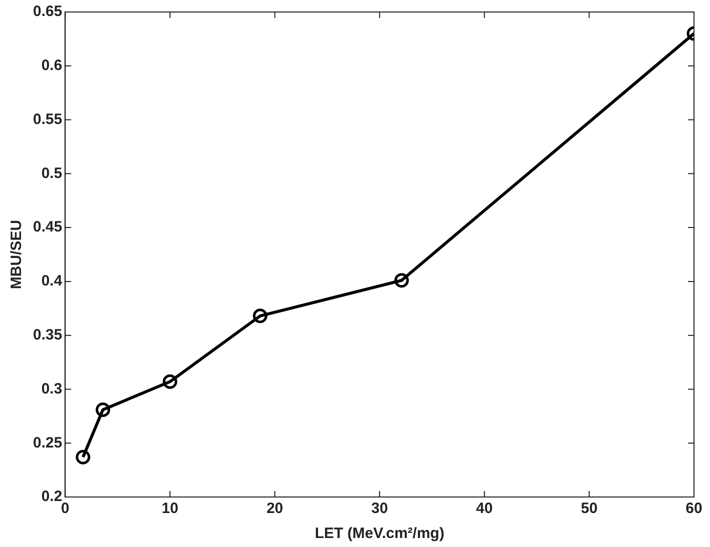 This screenshot has height=547, width=710. What do you see at coordinates (52, 281) in the screenshot?
I see `y-tick-label: 0.4` at bounding box center [52, 281].